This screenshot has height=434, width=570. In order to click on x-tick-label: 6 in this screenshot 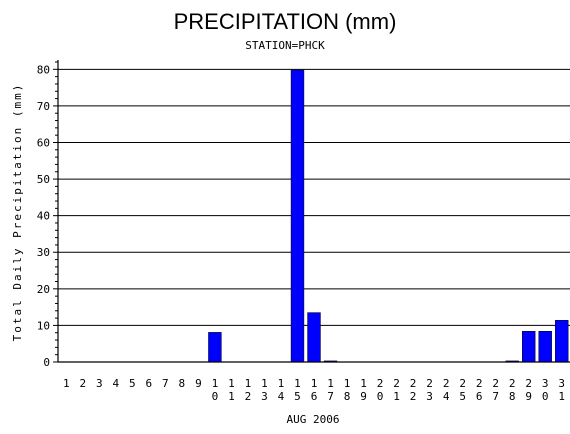, I will do `click(149, 383)`.